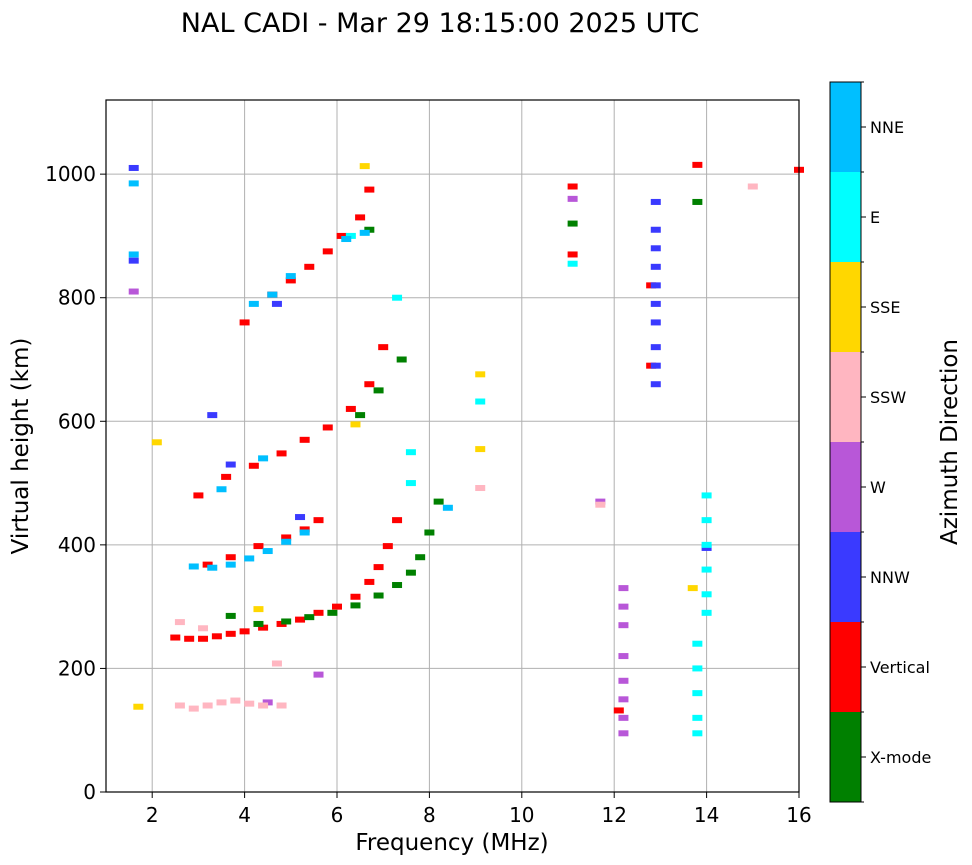 Image resolution: width=972 pixels, height=865 pixels. Describe the element at coordinates (75, 483) in the screenshot. I see `y-axis-ticks: 0 200 400 600 800 1000` at that location.